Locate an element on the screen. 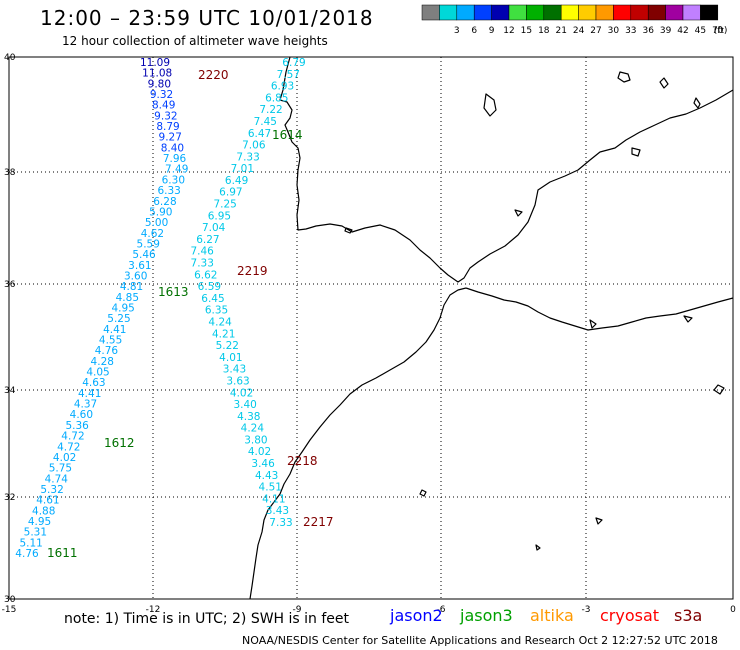 This screenshot has width=740, height=650. track-a-value: 6.33 is located at coordinates (168, 191).